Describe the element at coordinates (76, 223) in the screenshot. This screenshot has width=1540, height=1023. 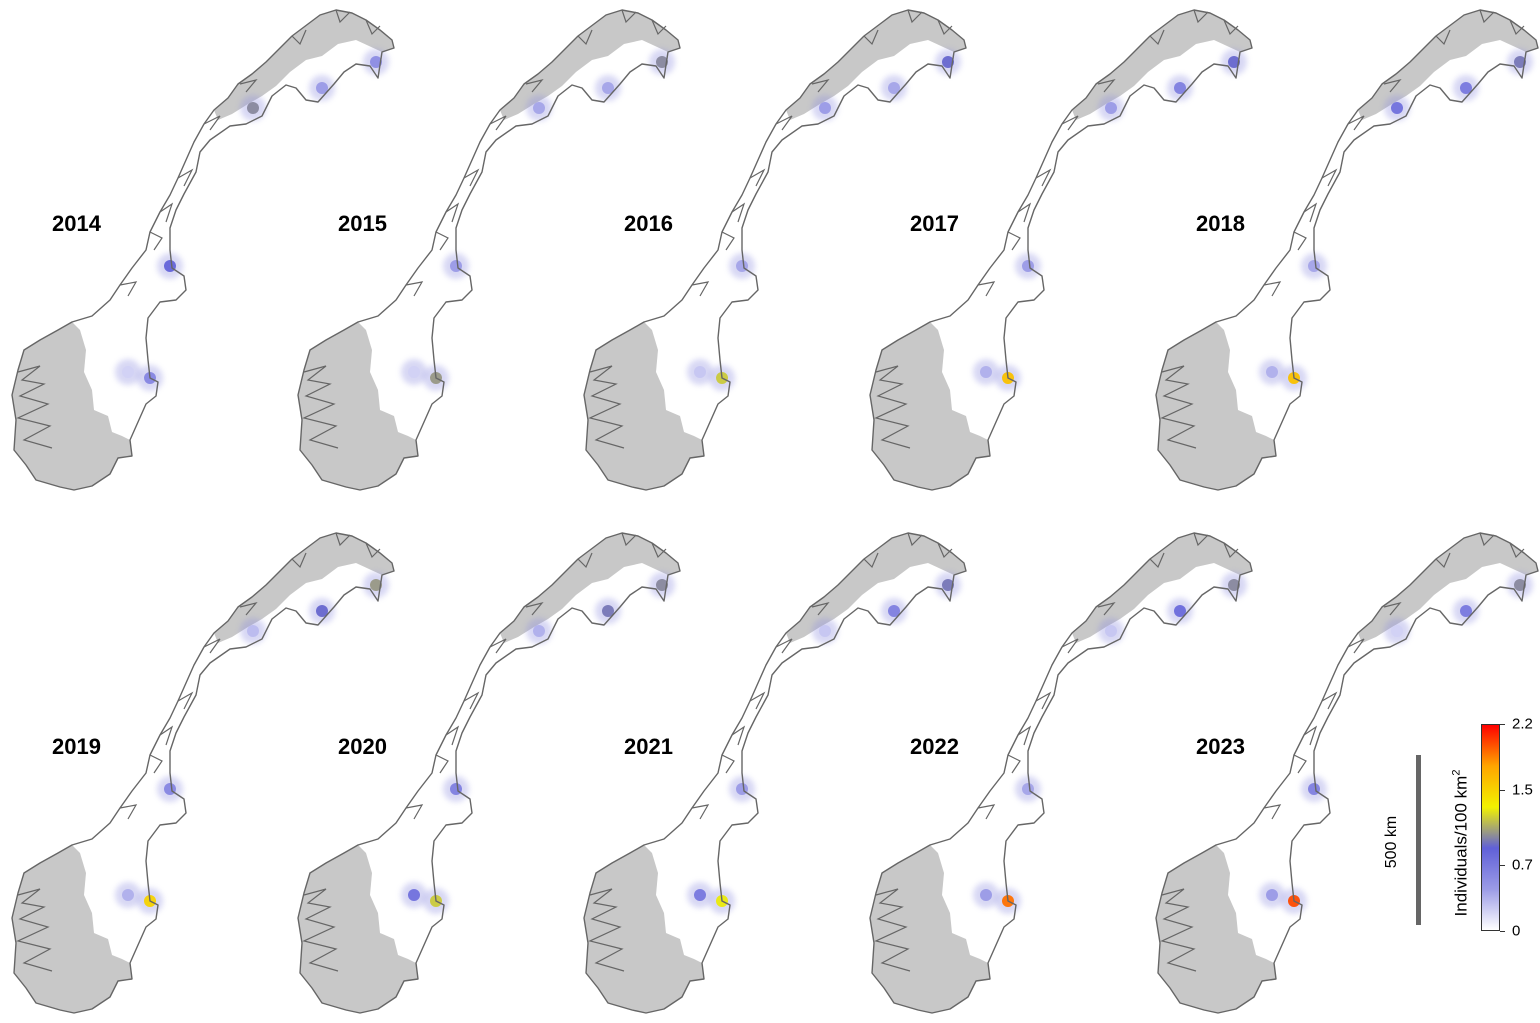
I see `year-label: 2014` at that location.